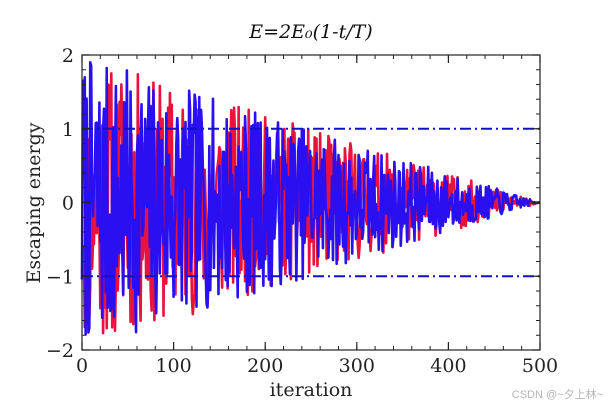  I want to click on x-tick-label: 200, so click(265, 366).